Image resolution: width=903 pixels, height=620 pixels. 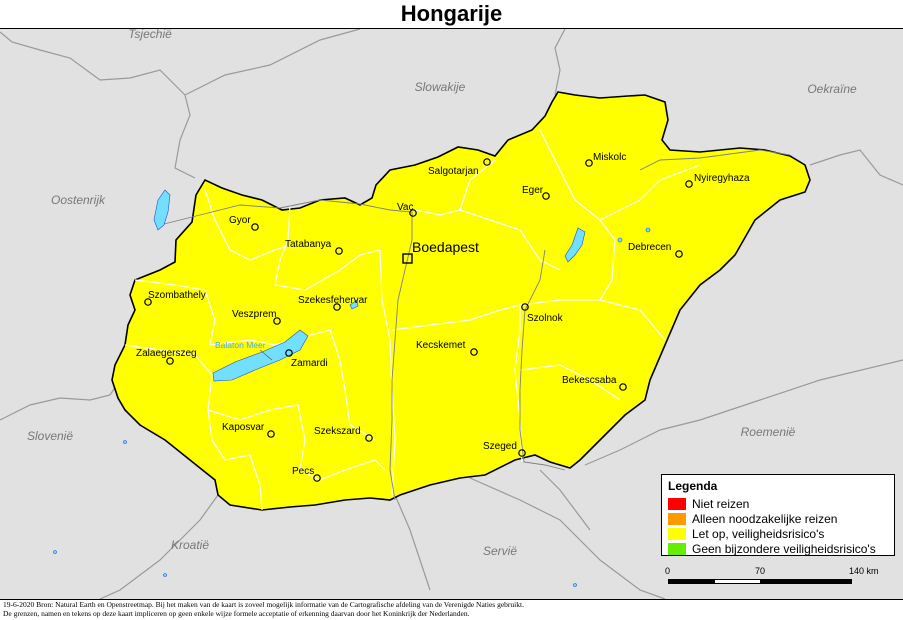 What do you see at coordinates (765, 518) in the screenshot?
I see `legend-label: Alleen noodzakelijke reizen` at bounding box center [765, 518].